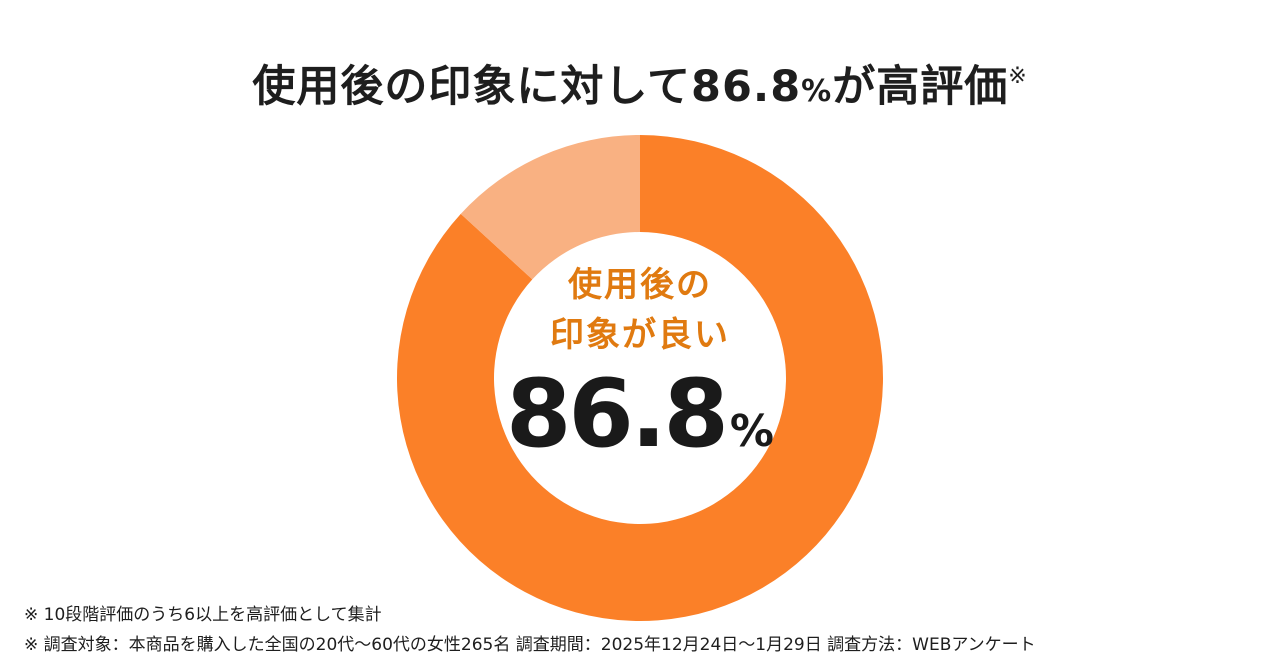 The height and width of the screenshot is (670, 1280). Describe the element at coordinates (550, 207) in the screenshot. I see `donut-slice-other` at that location.